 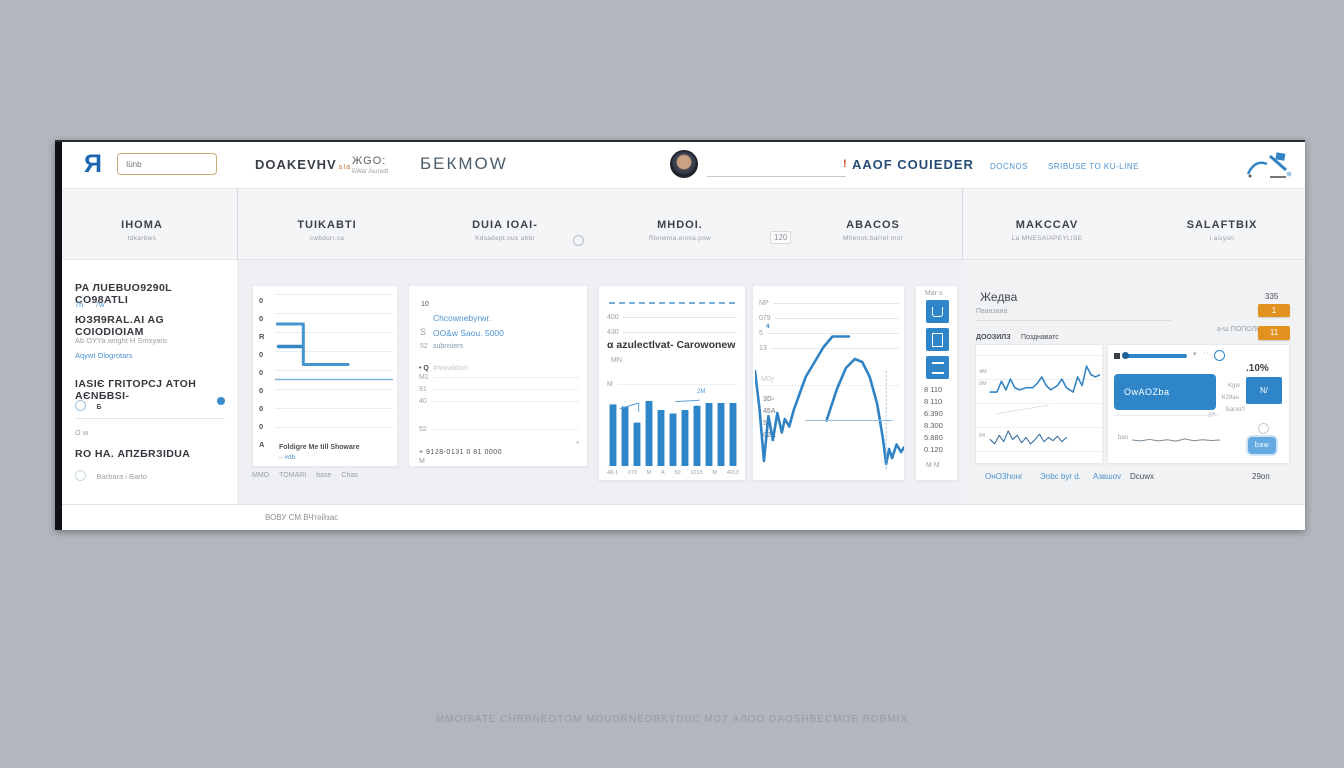 I want to click on list-row-q: • Q #wwwbbon, so click(x=443, y=366).